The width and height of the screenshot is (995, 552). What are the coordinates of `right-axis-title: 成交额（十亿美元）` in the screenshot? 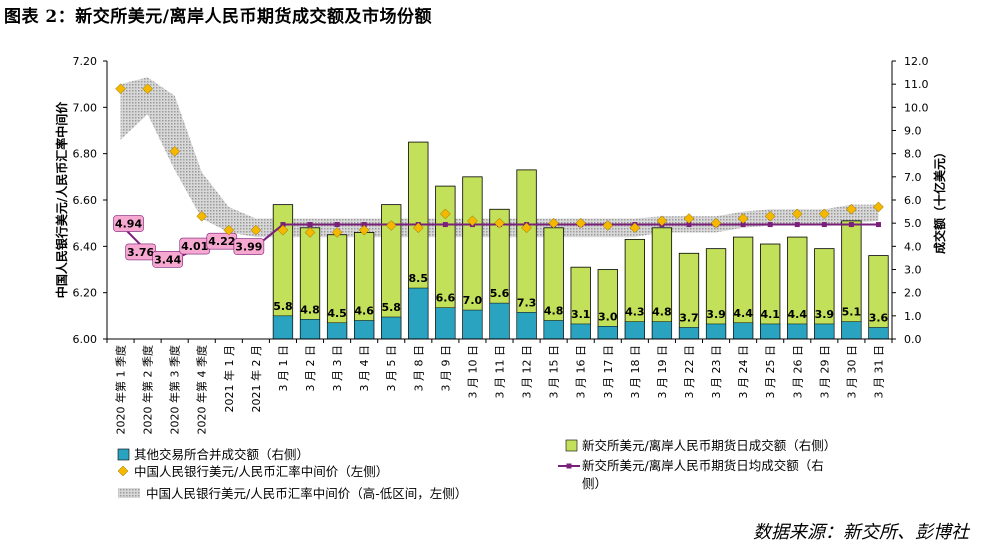 It's located at (939, 200).